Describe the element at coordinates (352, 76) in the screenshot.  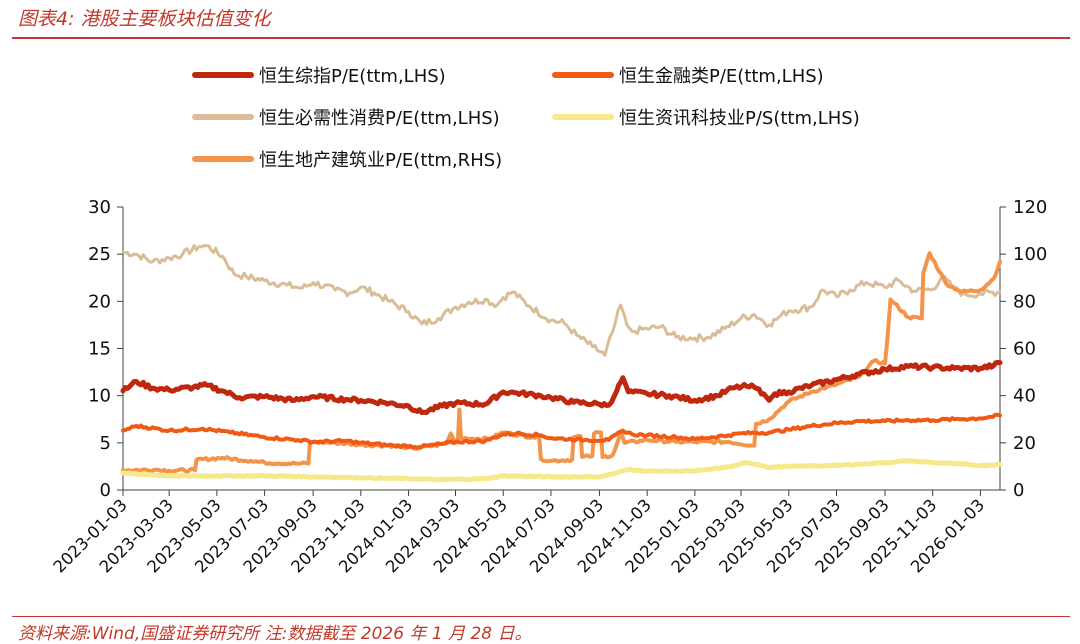
I see `legend-label-1: 恒生综指P/E(ttm,LHS)` at that location.